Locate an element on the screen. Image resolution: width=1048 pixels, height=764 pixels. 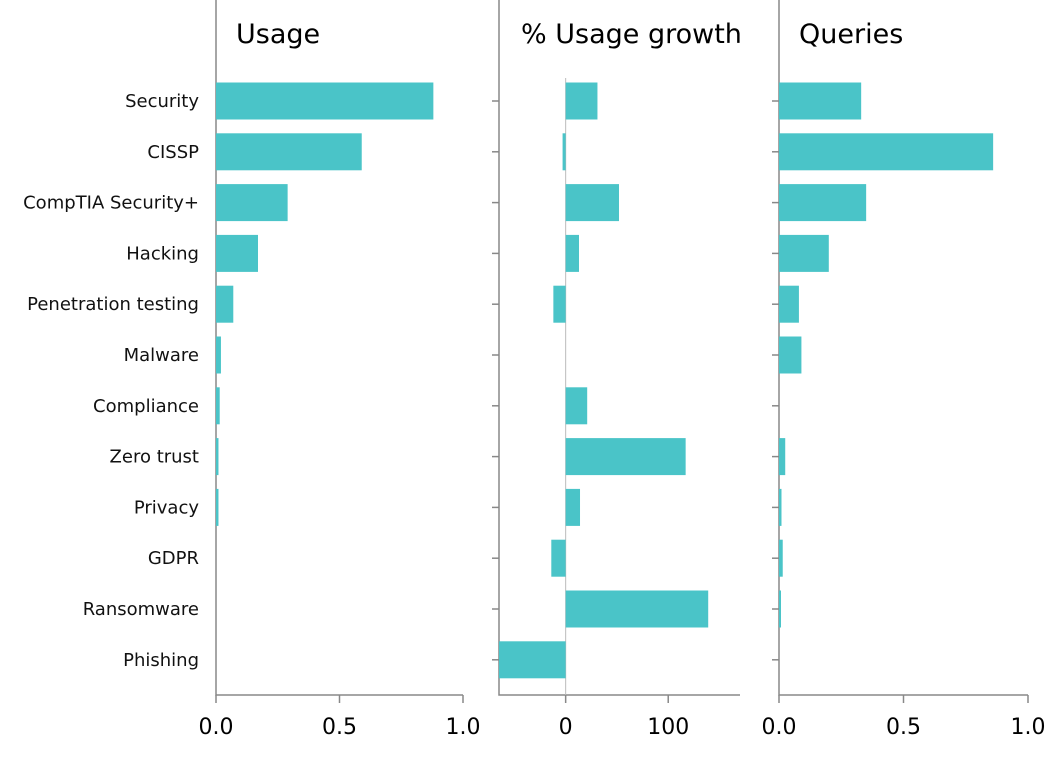
category-label: Ransomware is located at coordinates (141, 609).